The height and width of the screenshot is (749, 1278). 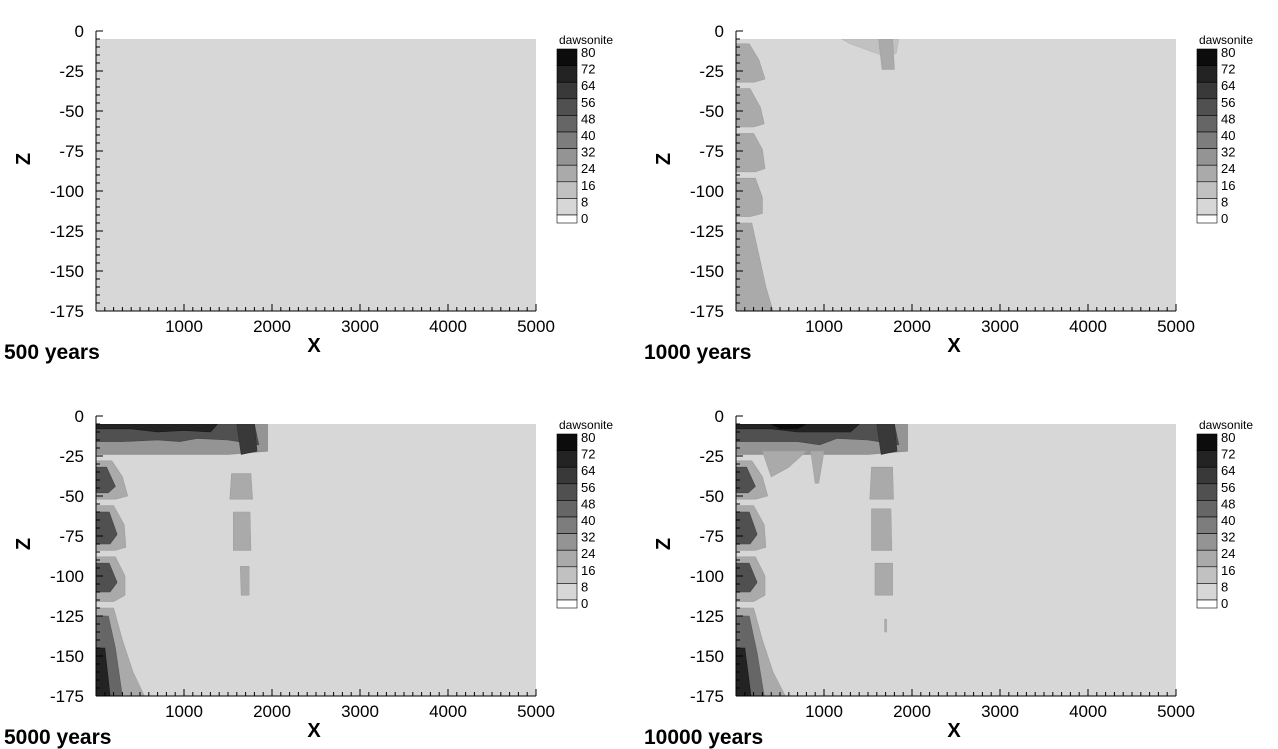 I want to click on y-tick-label: -75, so click(x=711, y=151).